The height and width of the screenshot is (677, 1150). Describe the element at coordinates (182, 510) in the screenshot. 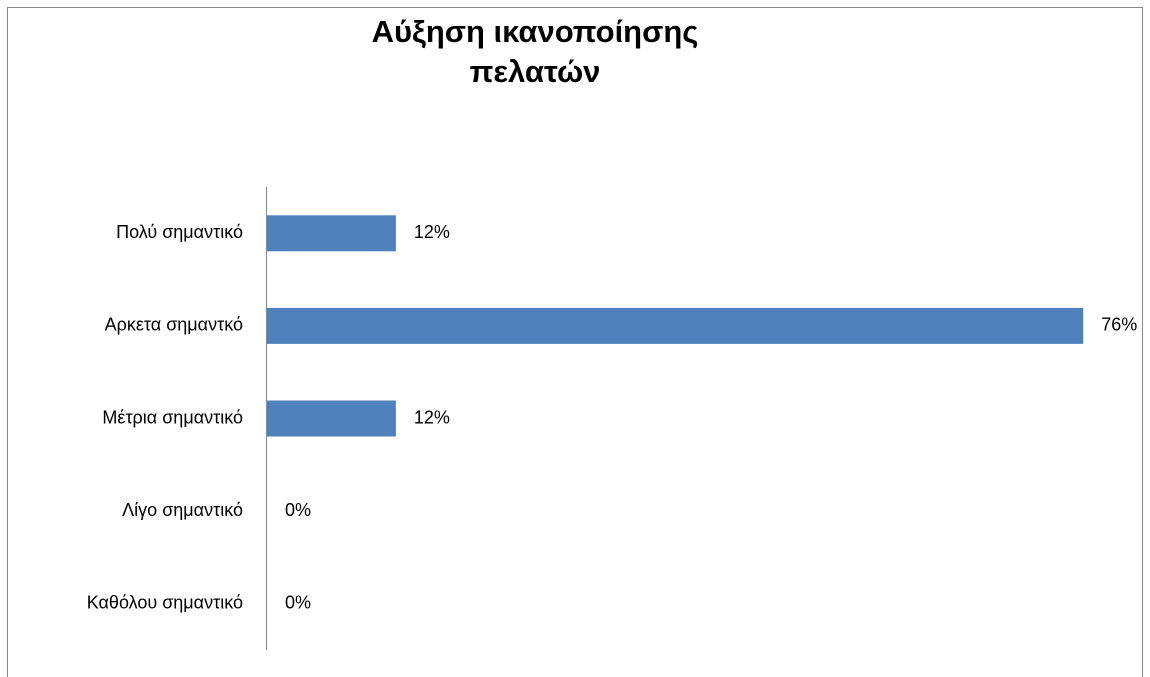

I see `category-label: Λίγο σημαντικό` at that location.